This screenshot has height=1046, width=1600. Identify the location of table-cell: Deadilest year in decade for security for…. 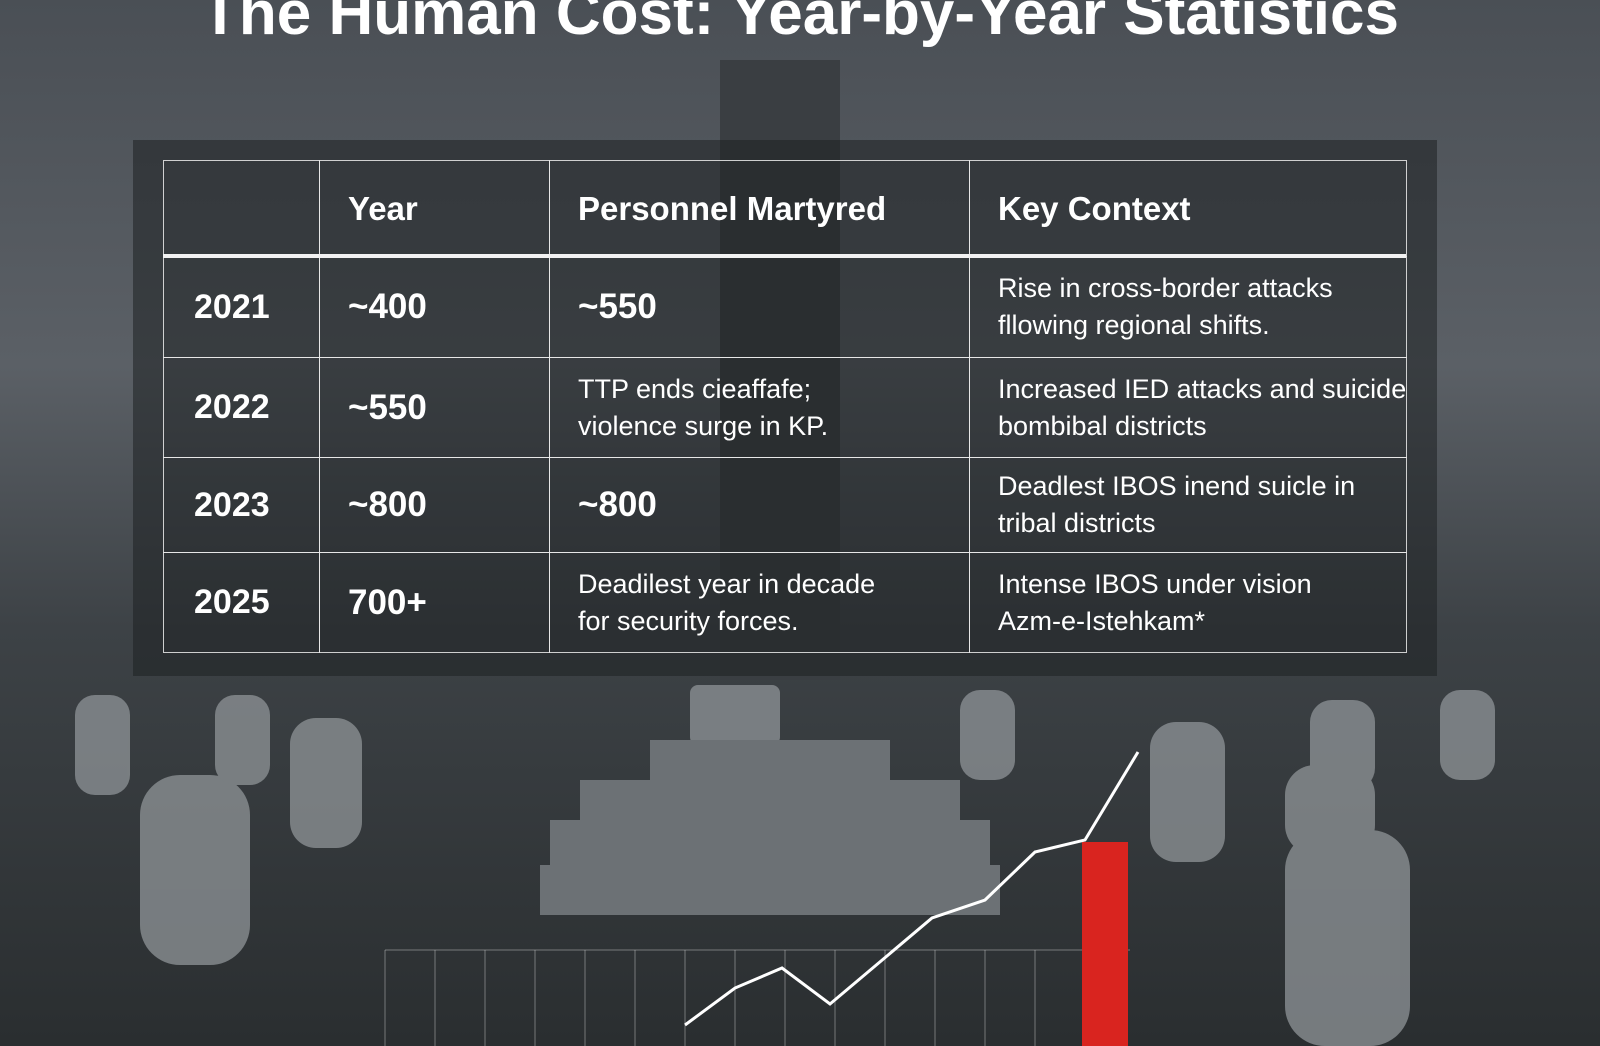
(759, 602).